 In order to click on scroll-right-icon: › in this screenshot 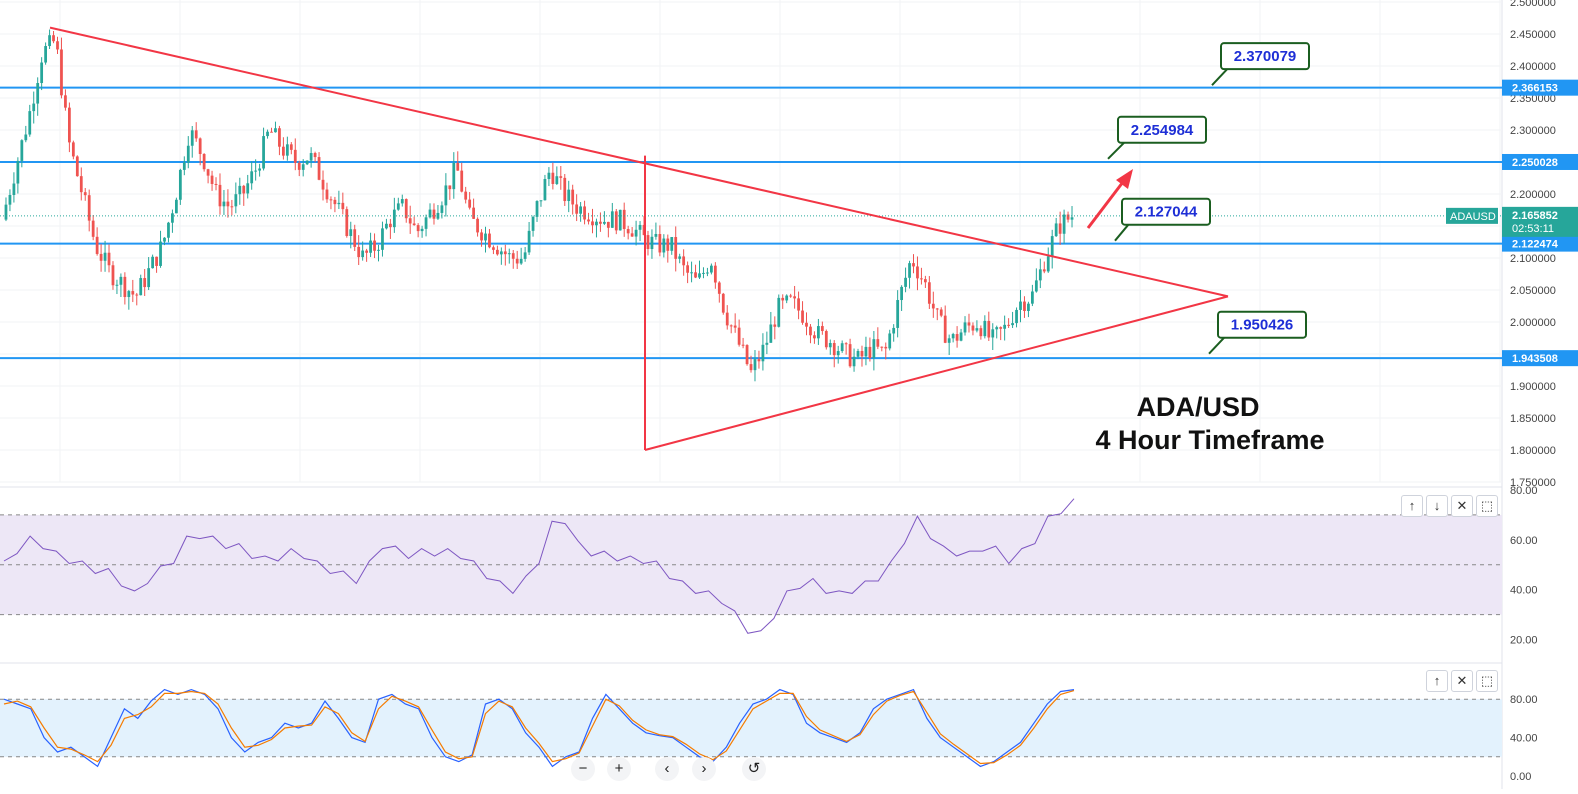, I will do `click(704, 769)`.